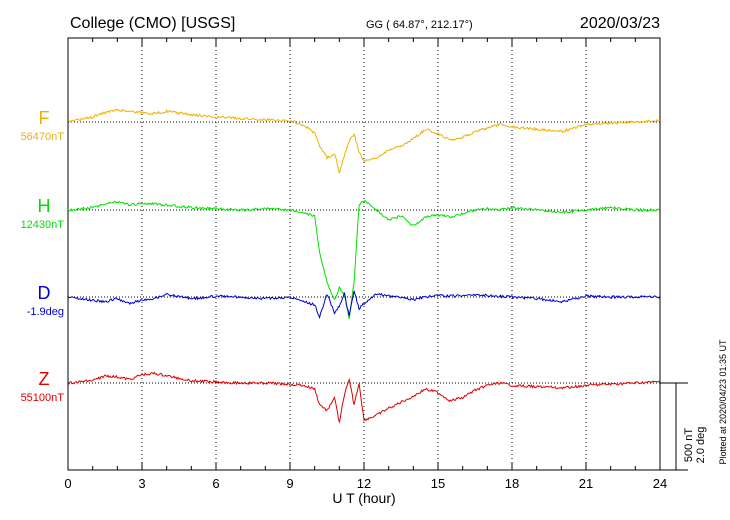  What do you see at coordinates (364, 305) in the screenshot?
I see `series-line-D` at bounding box center [364, 305].